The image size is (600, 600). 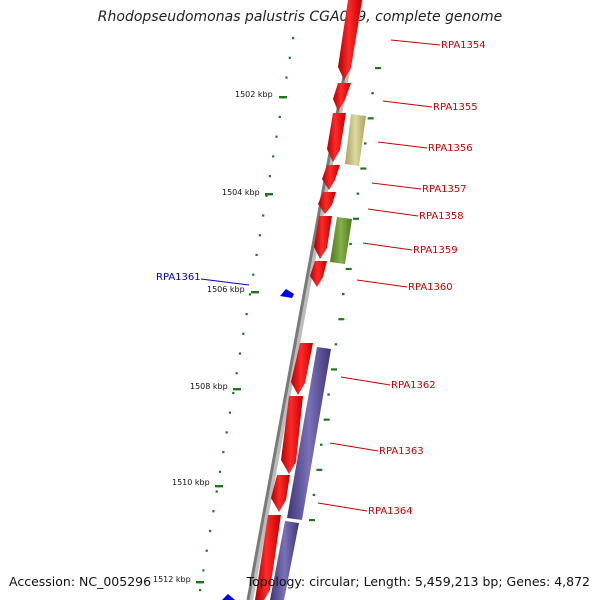 I want to click on outer-ring-dots, so click(x=345, y=294).